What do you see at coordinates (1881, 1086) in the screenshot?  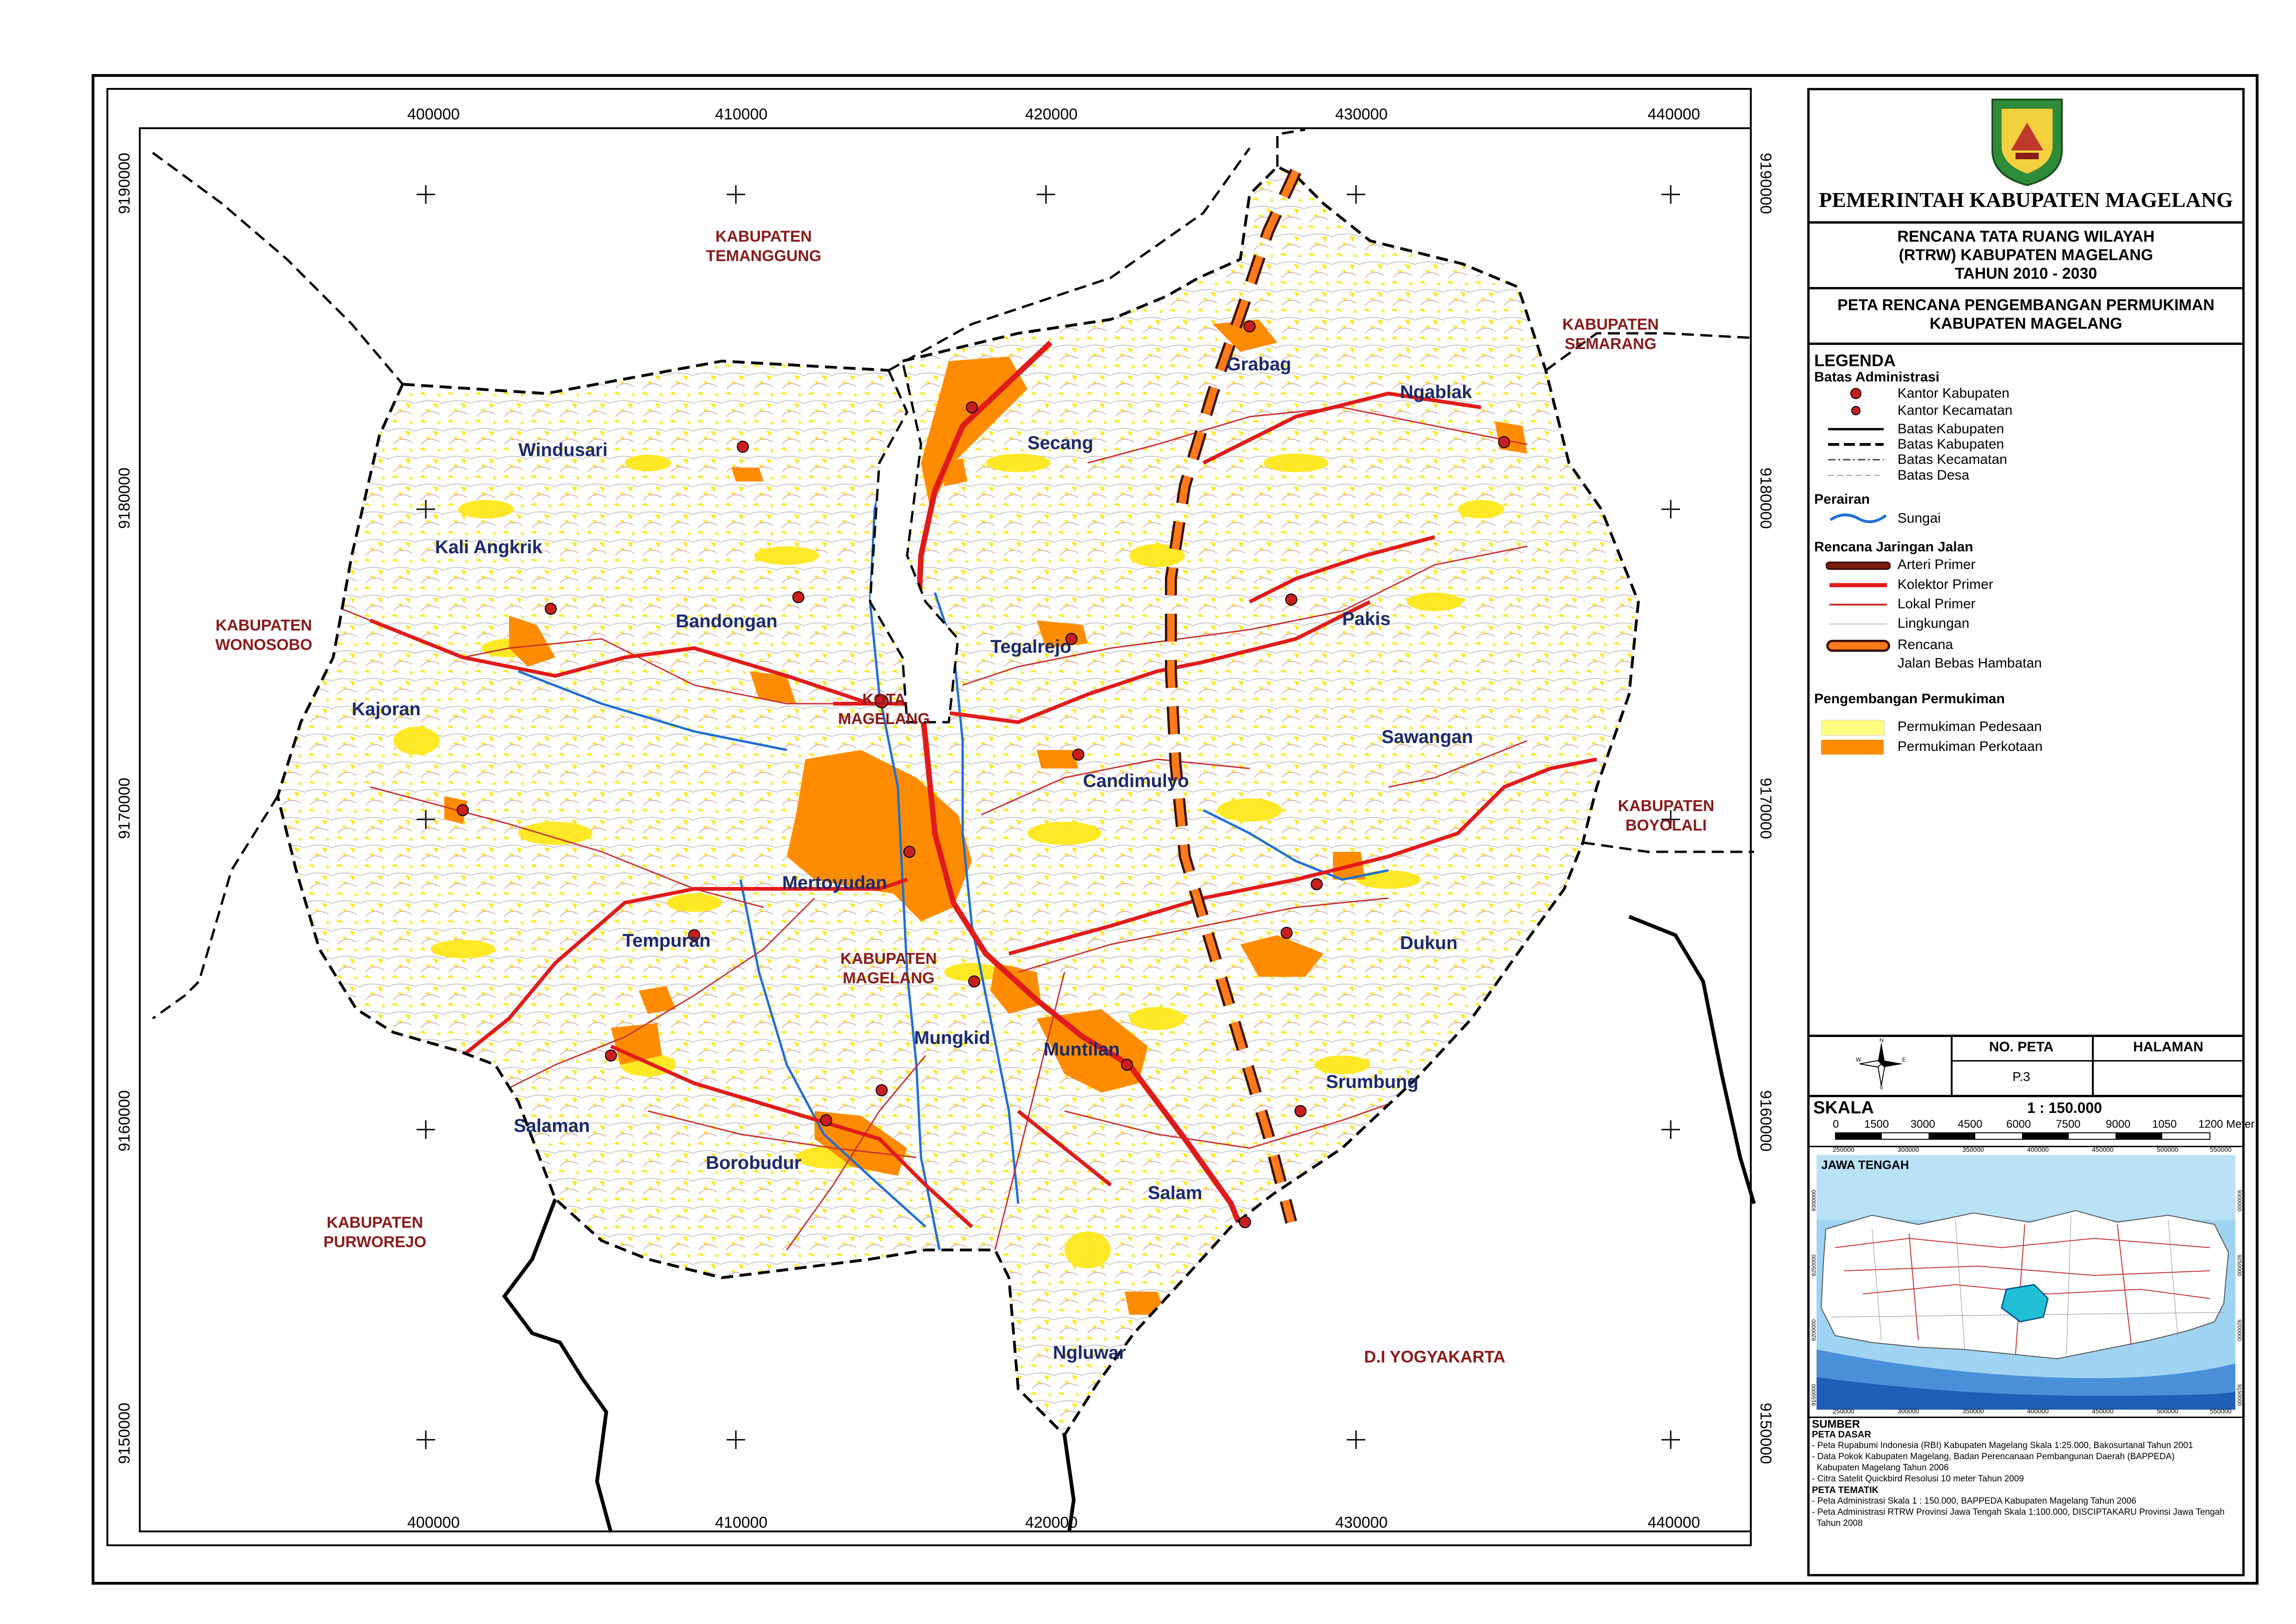 I see `compass-s: S` at bounding box center [1881, 1086].